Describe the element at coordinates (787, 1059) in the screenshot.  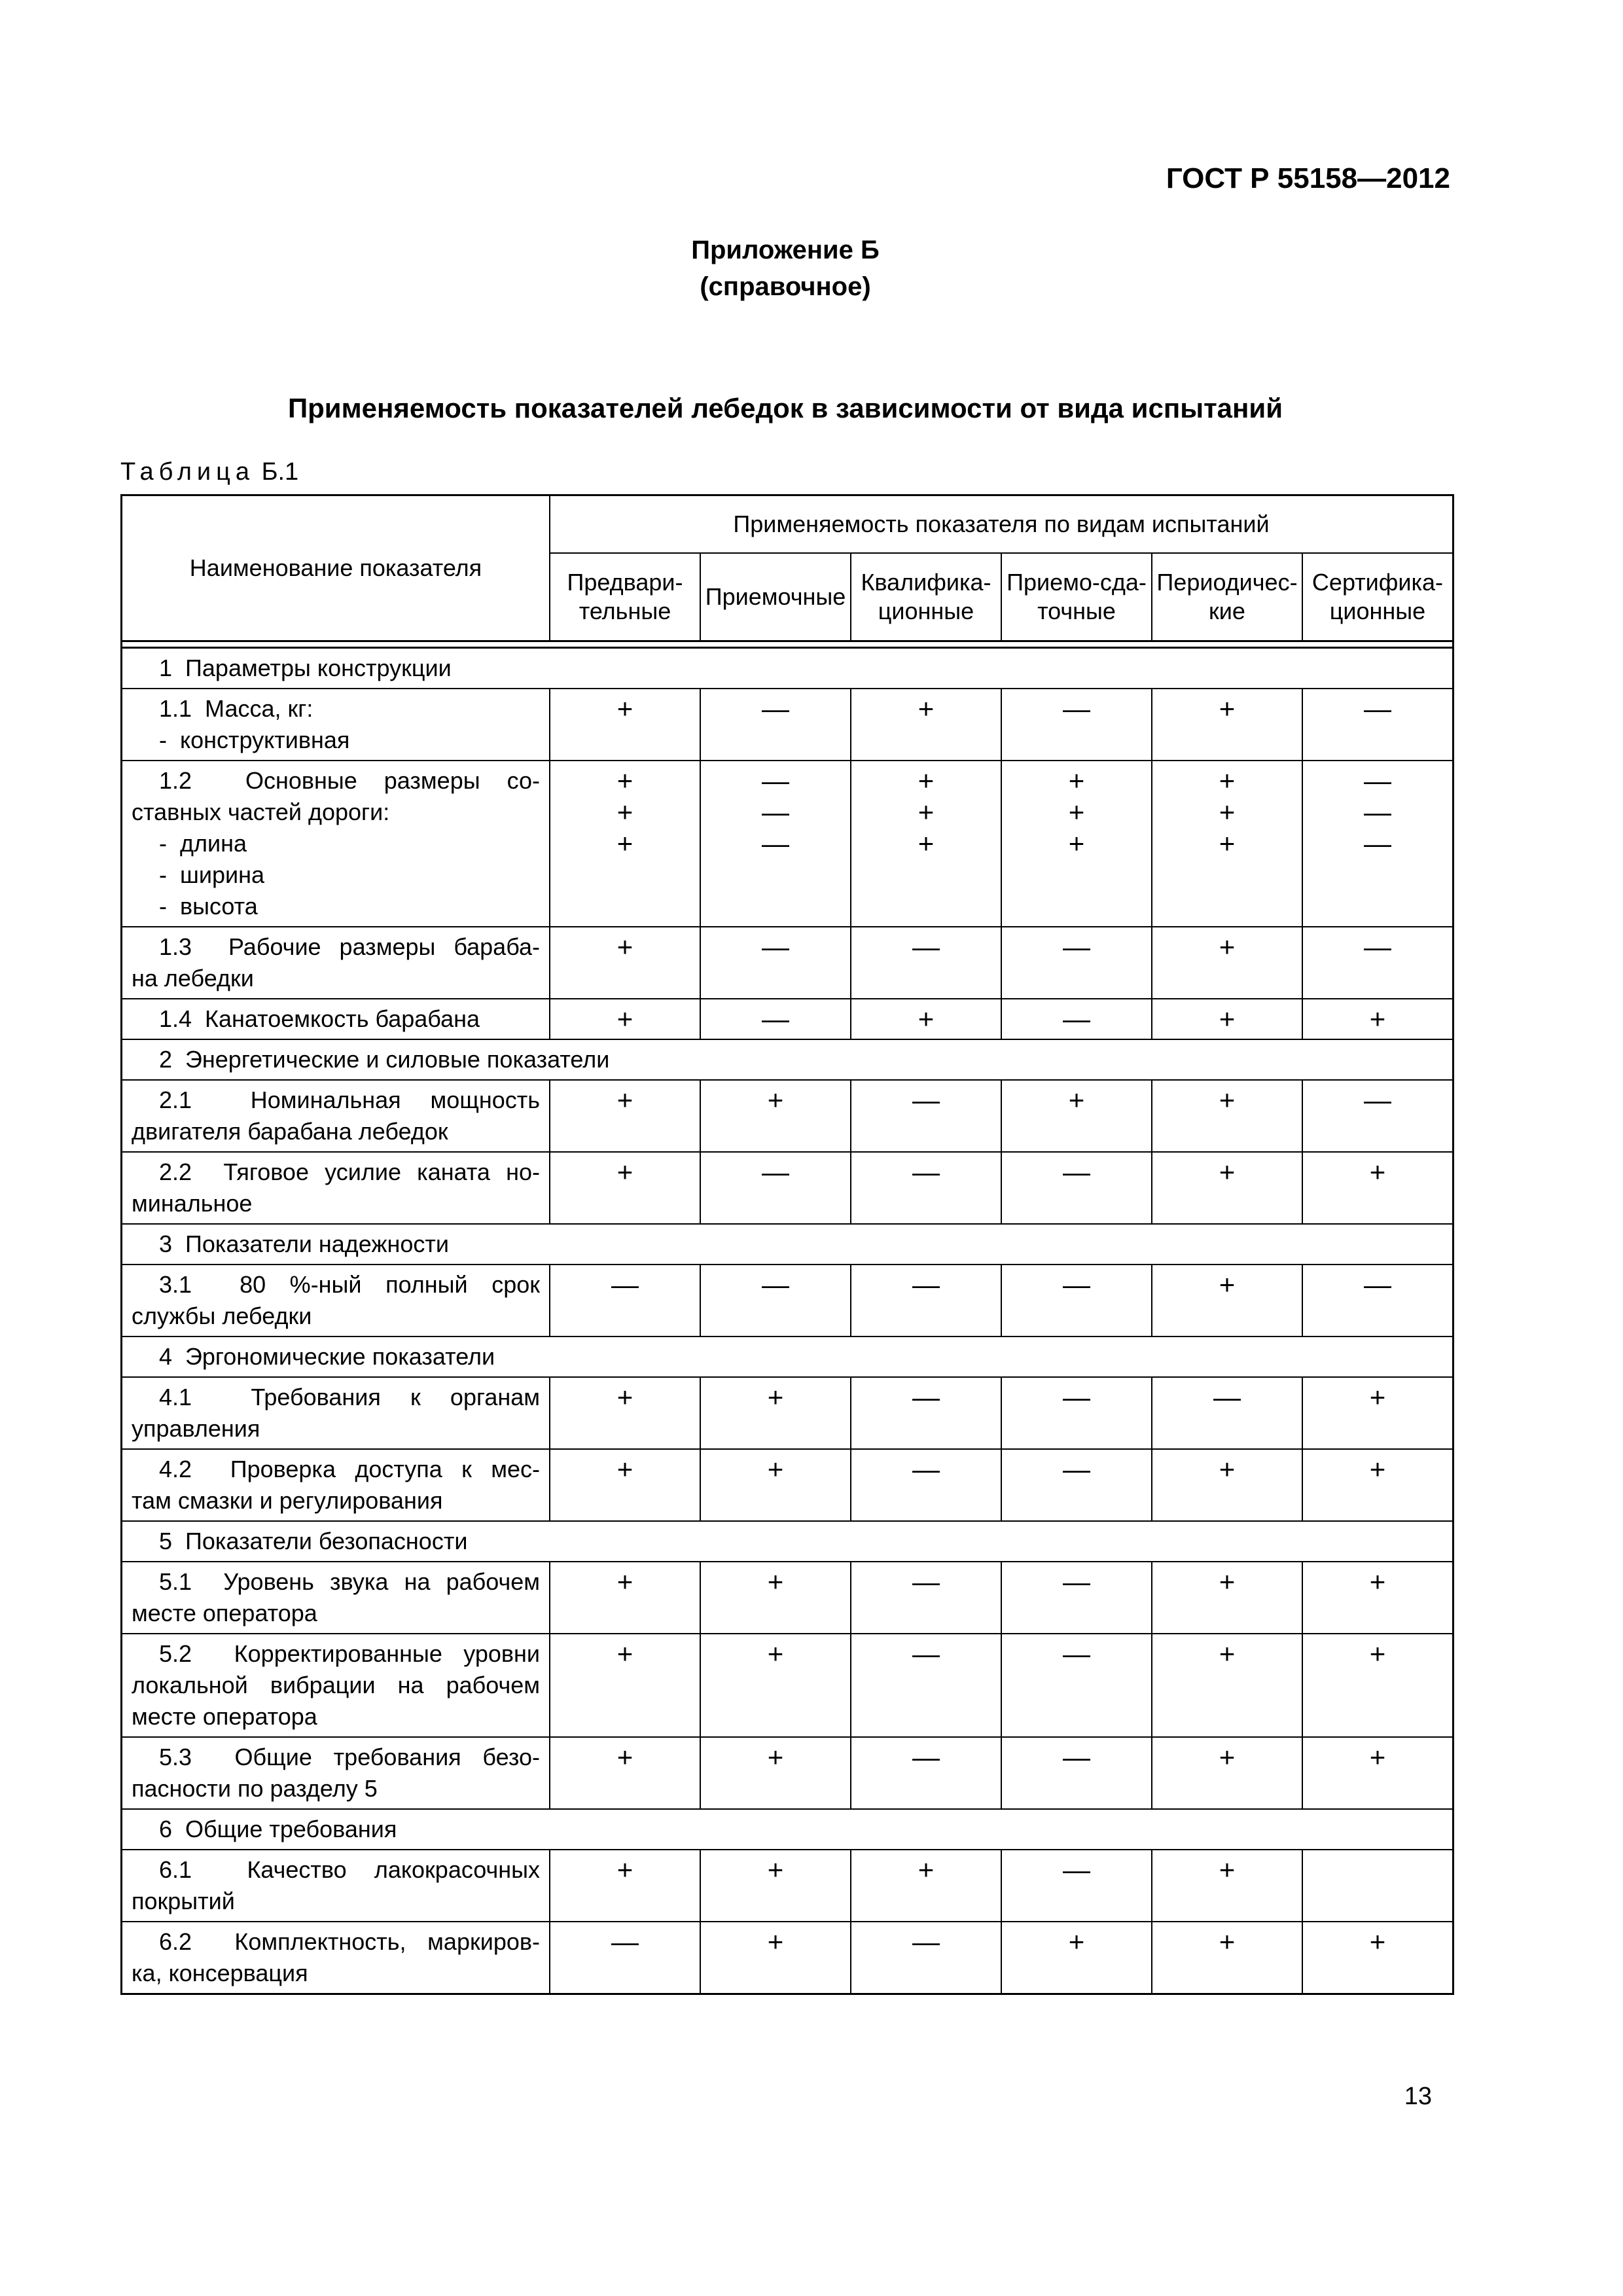
I see `section-row: 2 Энергетические и силовые показатели` at that location.